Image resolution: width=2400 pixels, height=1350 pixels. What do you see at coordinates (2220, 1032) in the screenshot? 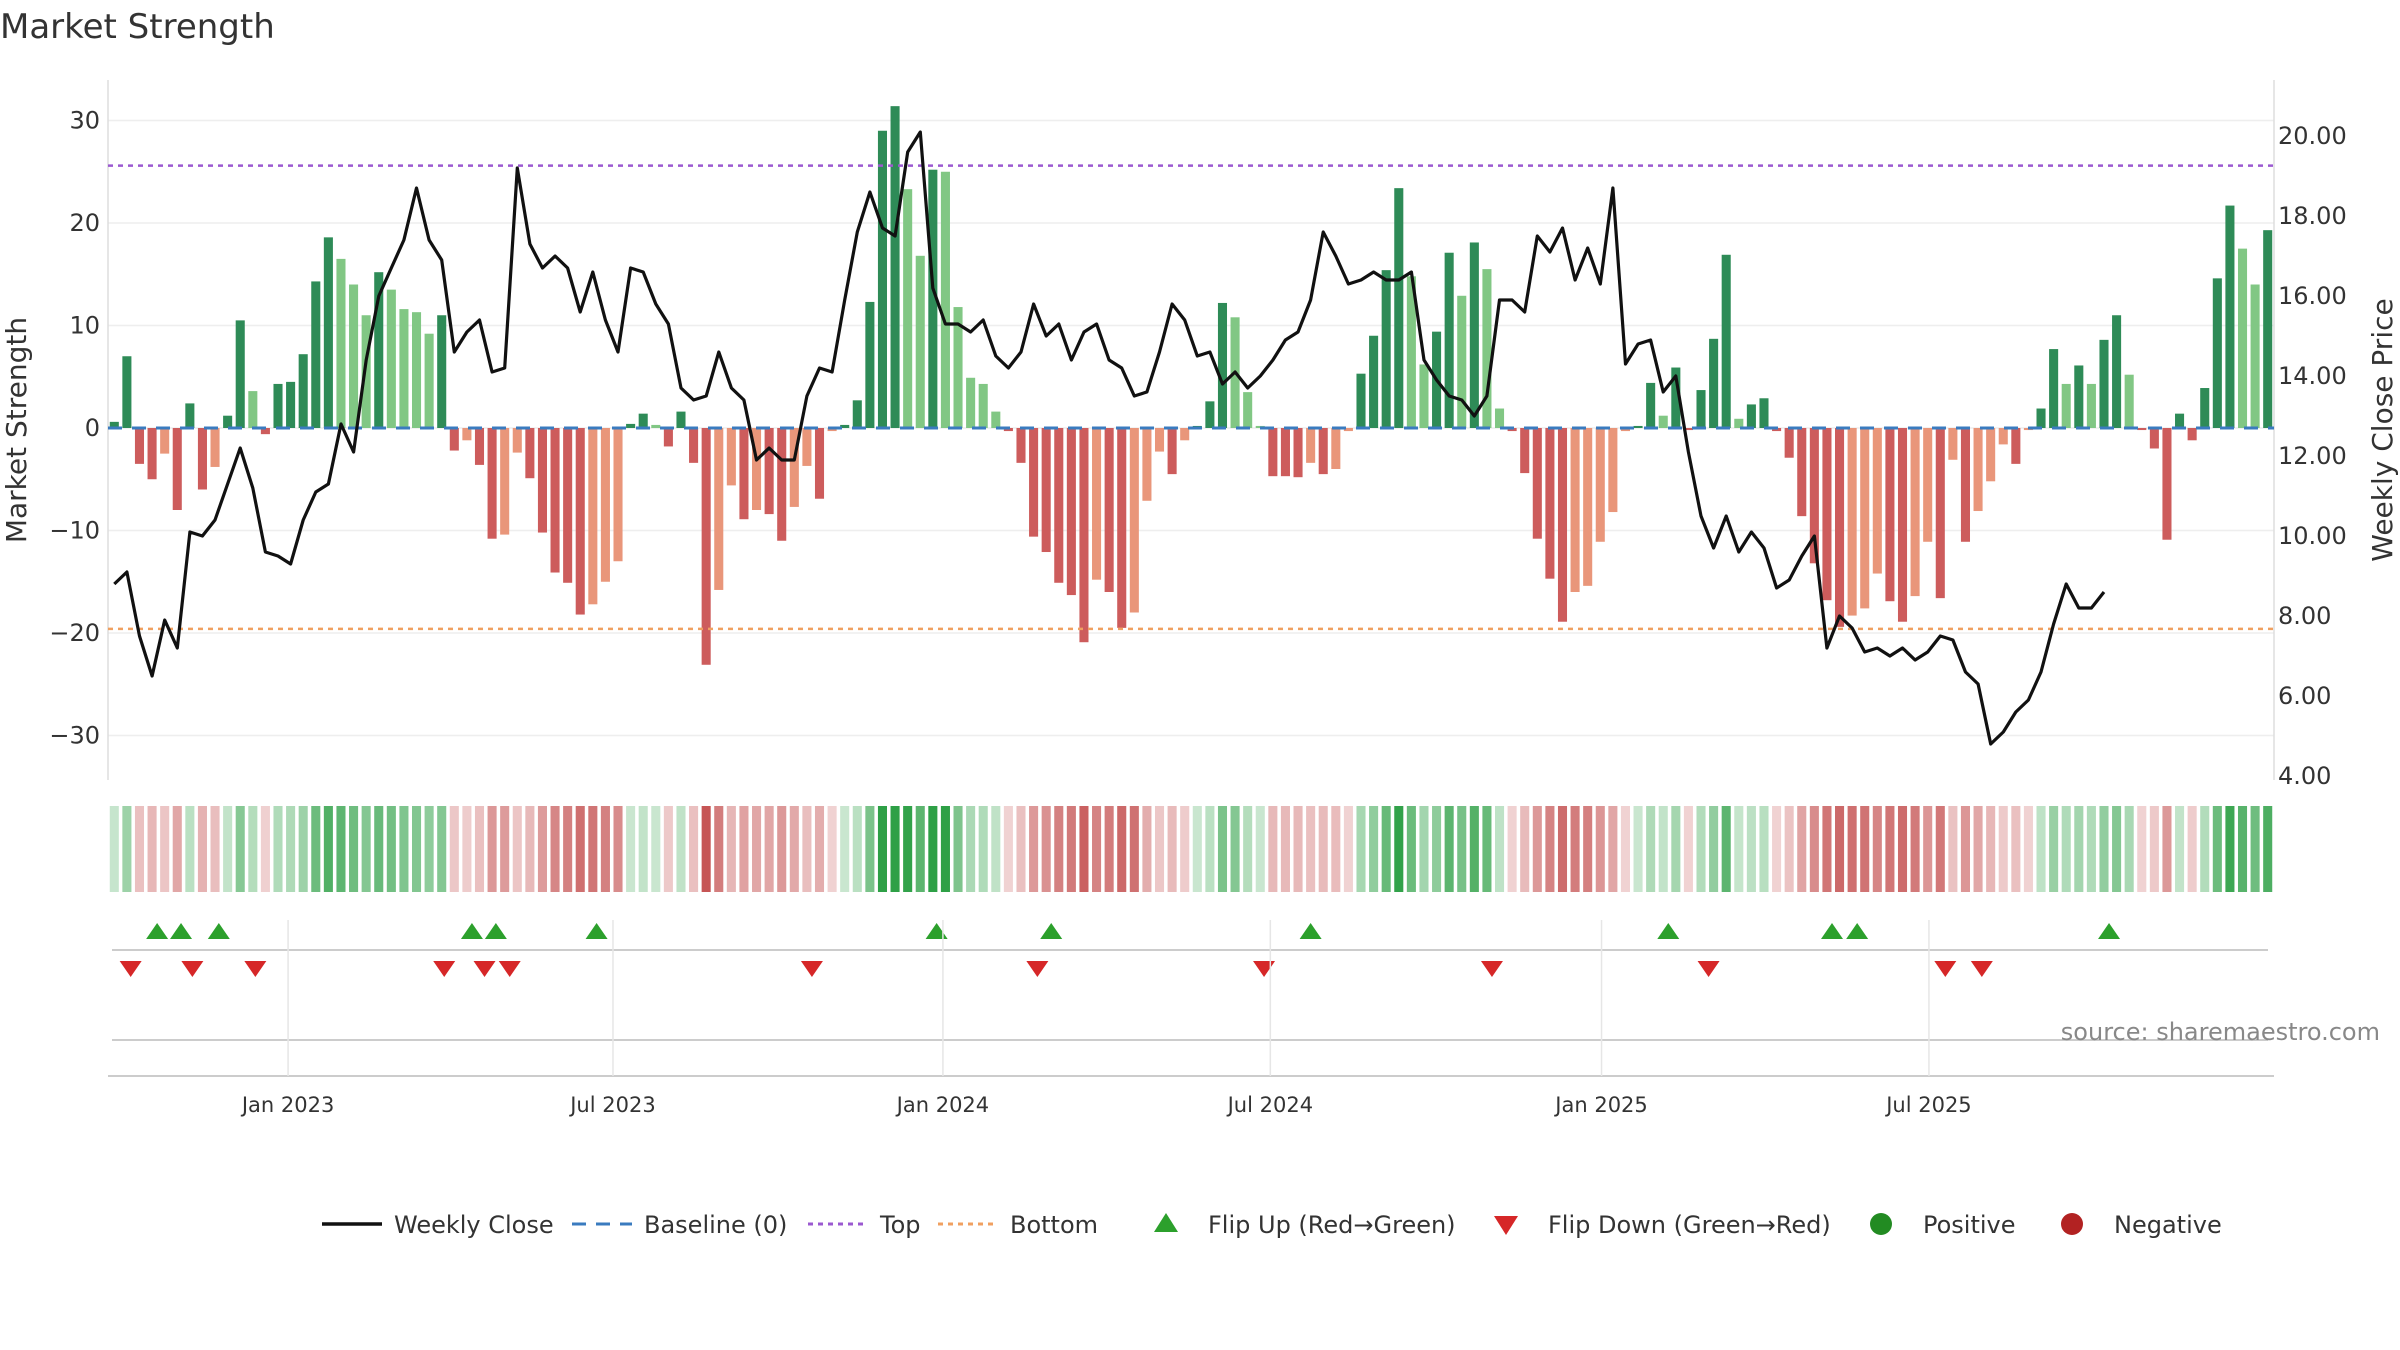
I see `source-credit: source: sharemaestro.com` at bounding box center [2220, 1032].